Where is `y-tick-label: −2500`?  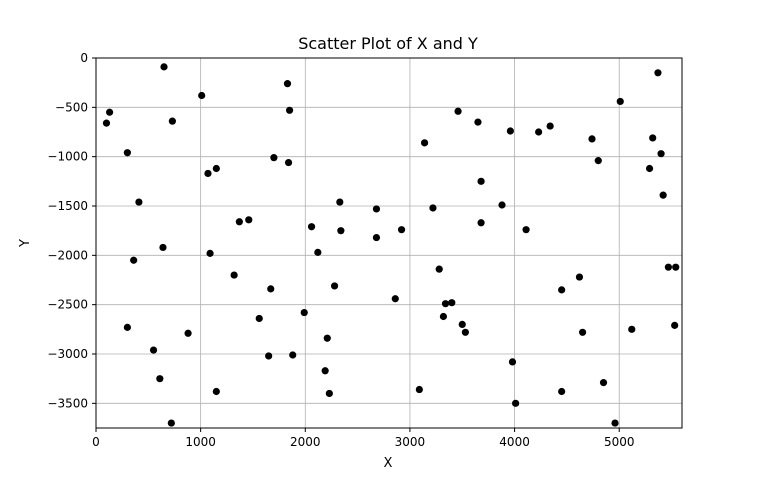 y-tick-label: −2500 is located at coordinates (67, 305).